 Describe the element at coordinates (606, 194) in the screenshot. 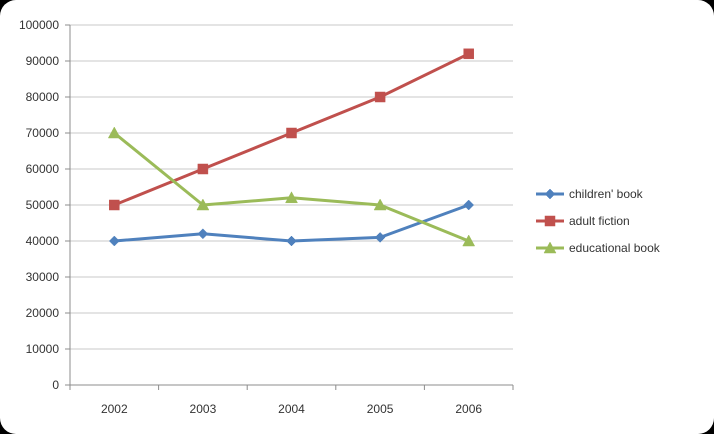

I see `legend-label: children' book` at that location.